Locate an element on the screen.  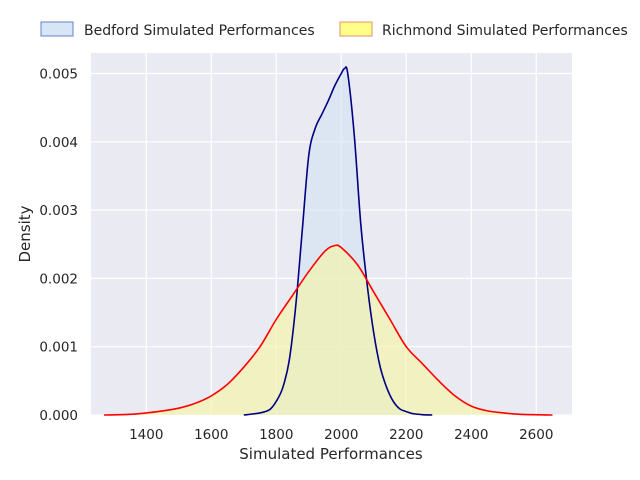
x-tick-label: 2200 is located at coordinates (406, 435).